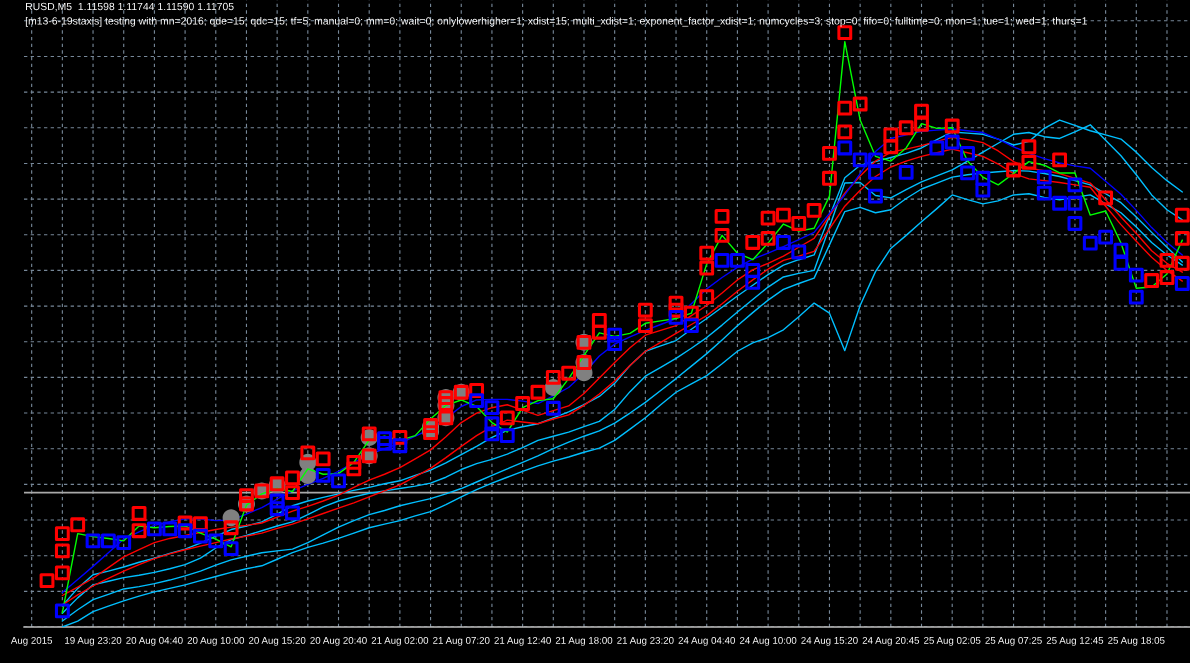 This screenshot has width=1190, height=663. What do you see at coordinates (768, 641) in the screenshot?
I see `x-tick-label: 24 Aug 10:00` at bounding box center [768, 641].